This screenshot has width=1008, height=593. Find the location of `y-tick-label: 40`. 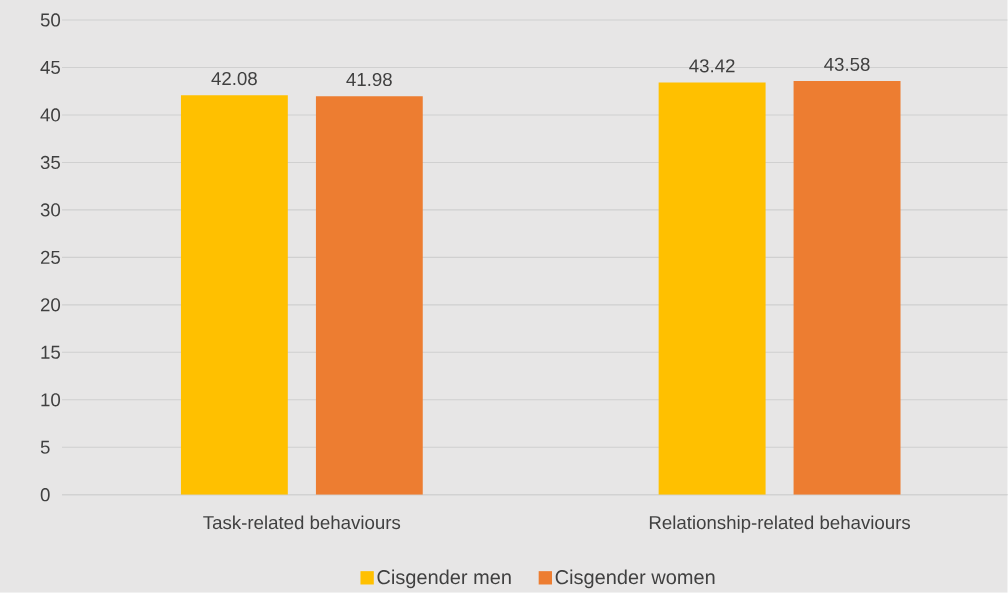

y-tick-label: 40 is located at coordinates (50, 115).